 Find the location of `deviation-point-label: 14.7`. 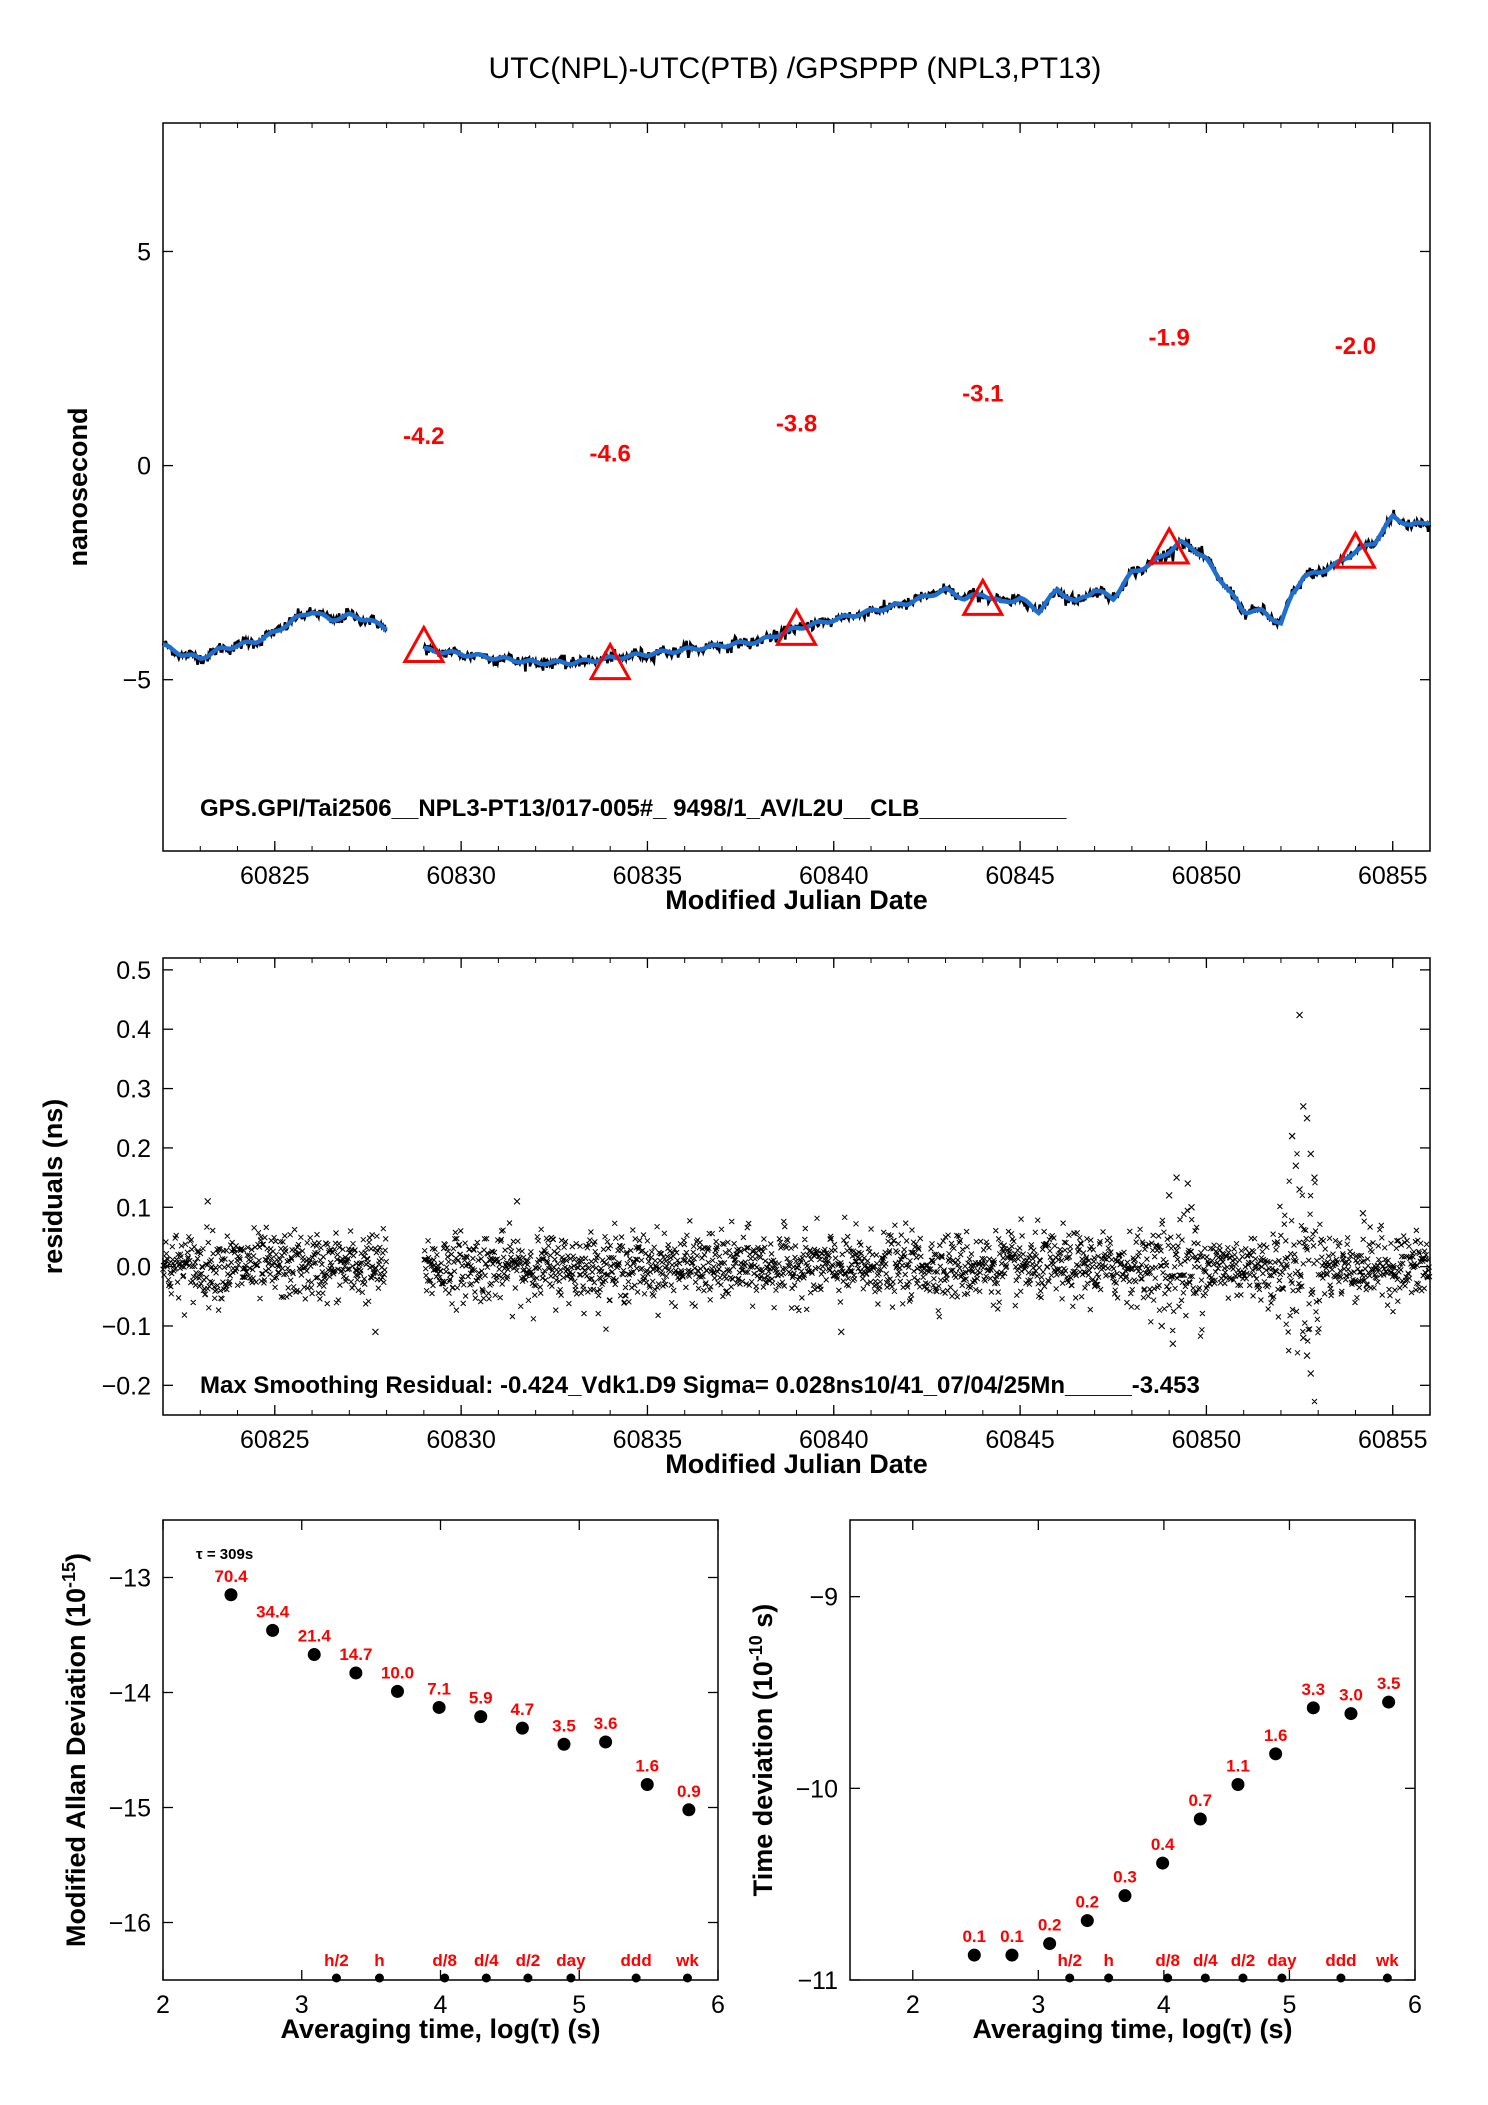

deviation-point-label: 14.7 is located at coordinates (355, 1654).